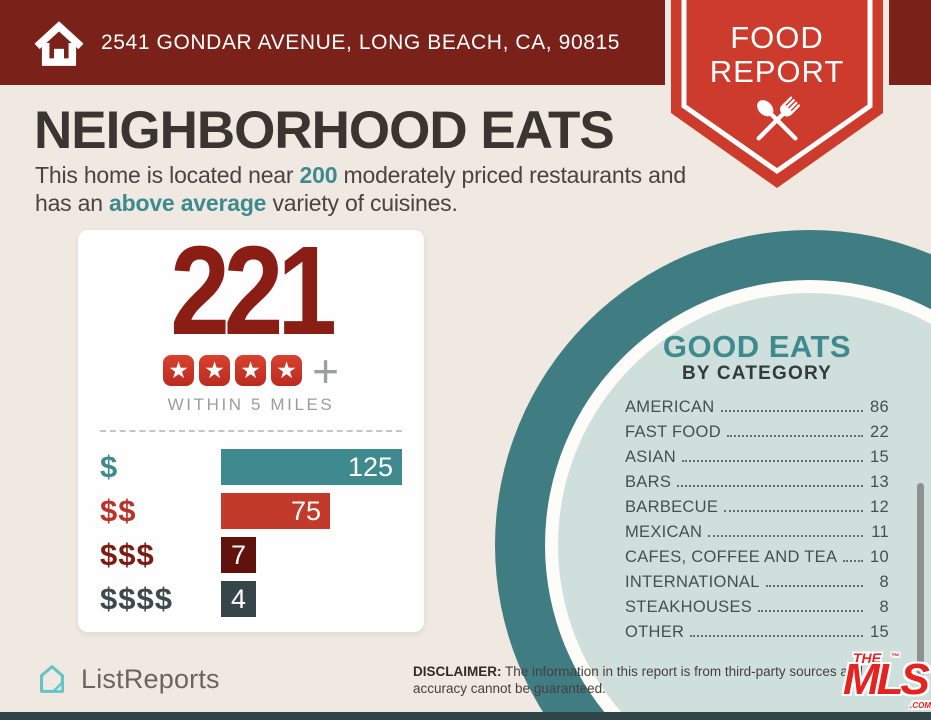 The width and height of the screenshot is (931, 720). What do you see at coordinates (136, 598) in the screenshot?
I see `price-tier-label: $$$$` at bounding box center [136, 598].